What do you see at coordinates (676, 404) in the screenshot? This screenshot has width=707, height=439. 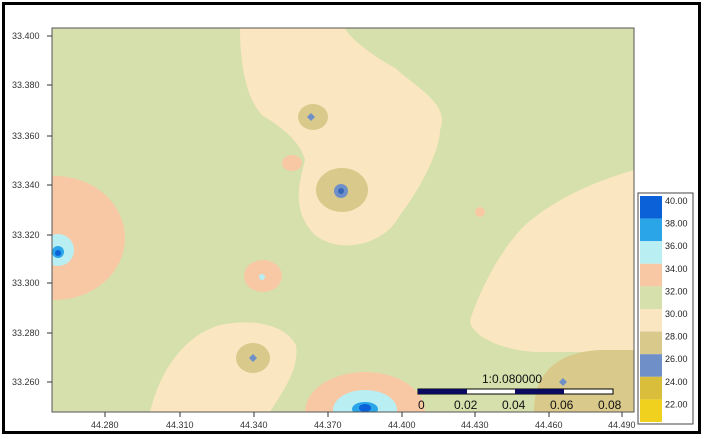 I see `legend-label: 22.00` at bounding box center [676, 404].